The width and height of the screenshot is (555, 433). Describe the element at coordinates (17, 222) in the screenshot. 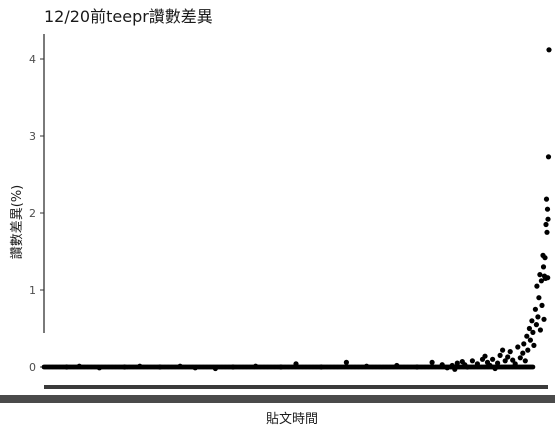

I see `y-axis-title: 讚數差異(%)` at that location.